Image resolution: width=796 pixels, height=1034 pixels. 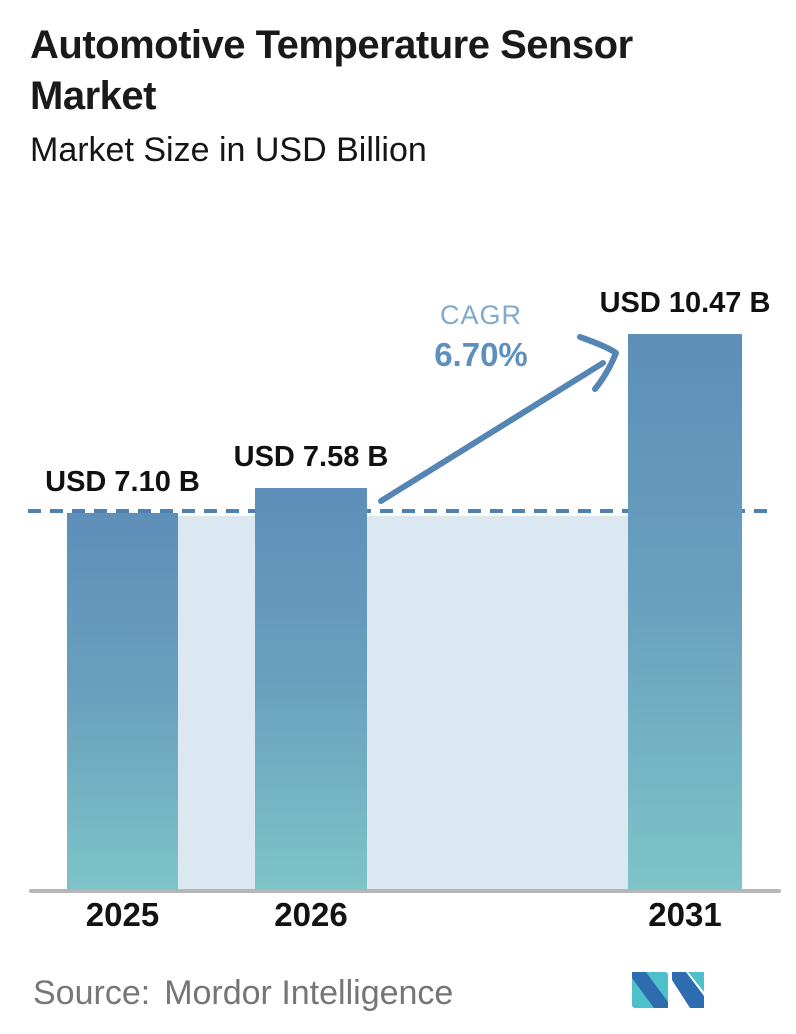 I want to click on chart-subtitle: Market Size in USD Billion, so click(x=228, y=150).